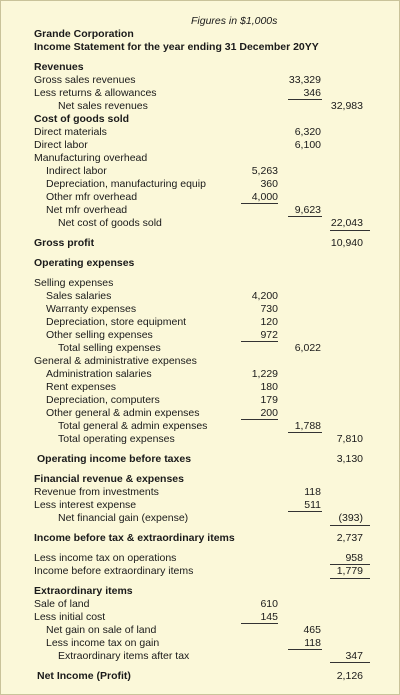 The image size is (400, 695). Describe the element at coordinates (200, 106) in the screenshot. I see `statement-row: Net sales revenues 32,983` at that location.